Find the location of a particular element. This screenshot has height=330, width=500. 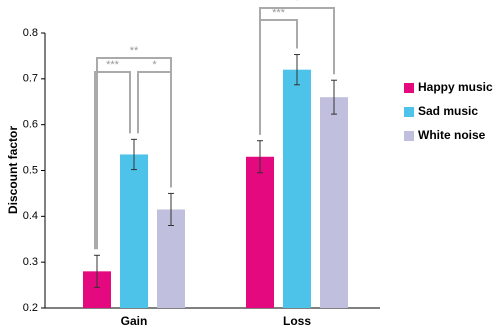

legend-label: Sad music is located at coordinates (448, 111).